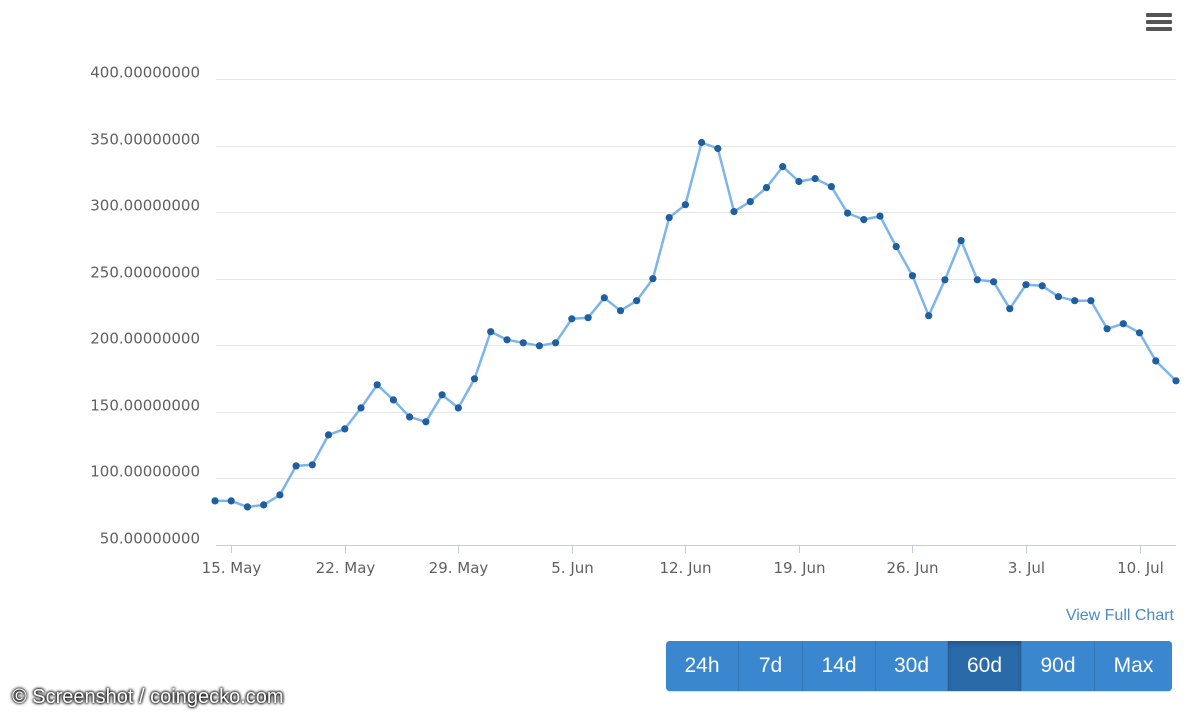  Describe the element at coordinates (145, 206) in the screenshot. I see `y-tick-label: 300.00000000` at that location.